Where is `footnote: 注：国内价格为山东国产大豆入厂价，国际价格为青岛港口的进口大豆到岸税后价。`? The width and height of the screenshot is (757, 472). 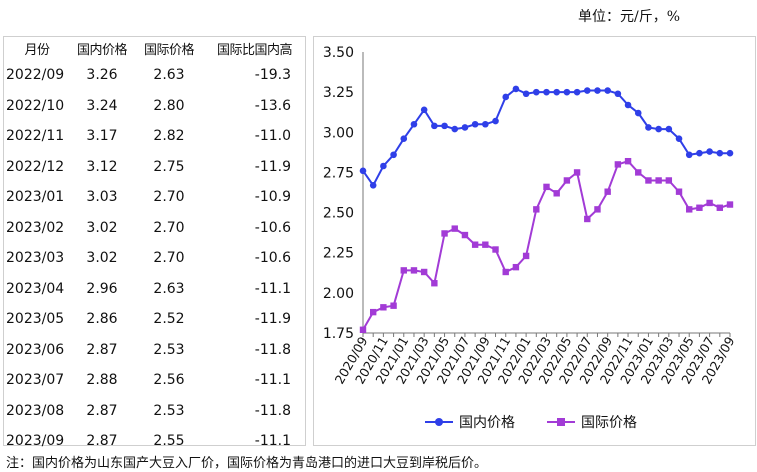 footnote: 注：国内价格为山东国产大豆入厂价，国际价格为青岛港口的进口大豆到岸税后价。 is located at coordinates (247, 463).